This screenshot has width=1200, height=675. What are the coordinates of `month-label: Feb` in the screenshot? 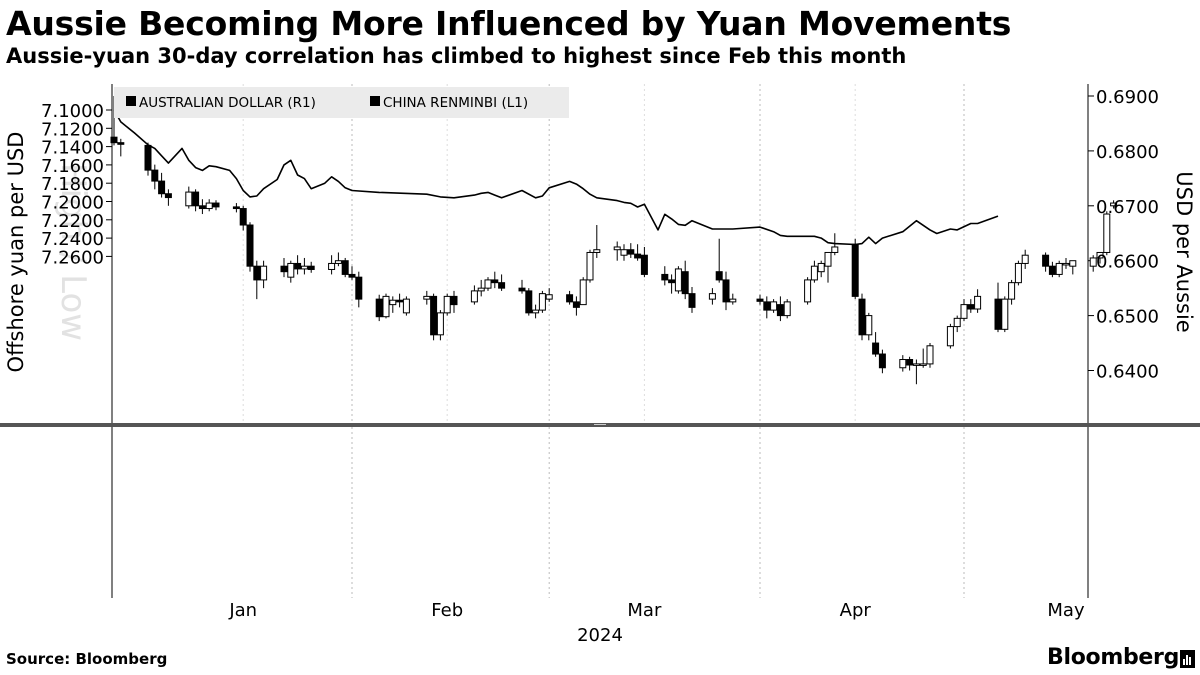 It's located at (447, 610).